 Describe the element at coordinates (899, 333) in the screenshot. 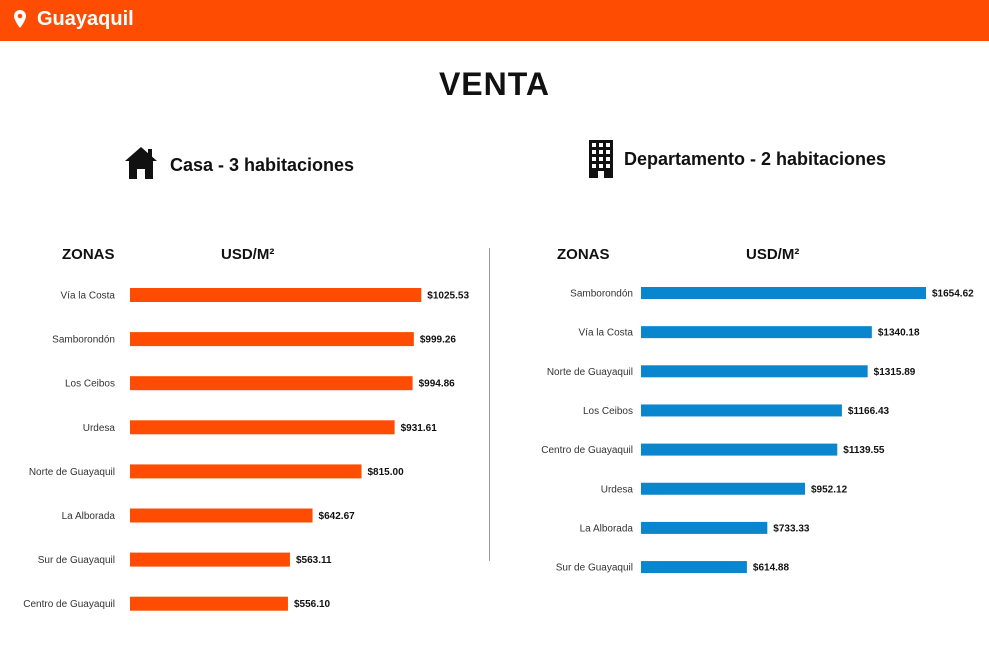

I see `apartment-value-label: $1340.18` at that location.